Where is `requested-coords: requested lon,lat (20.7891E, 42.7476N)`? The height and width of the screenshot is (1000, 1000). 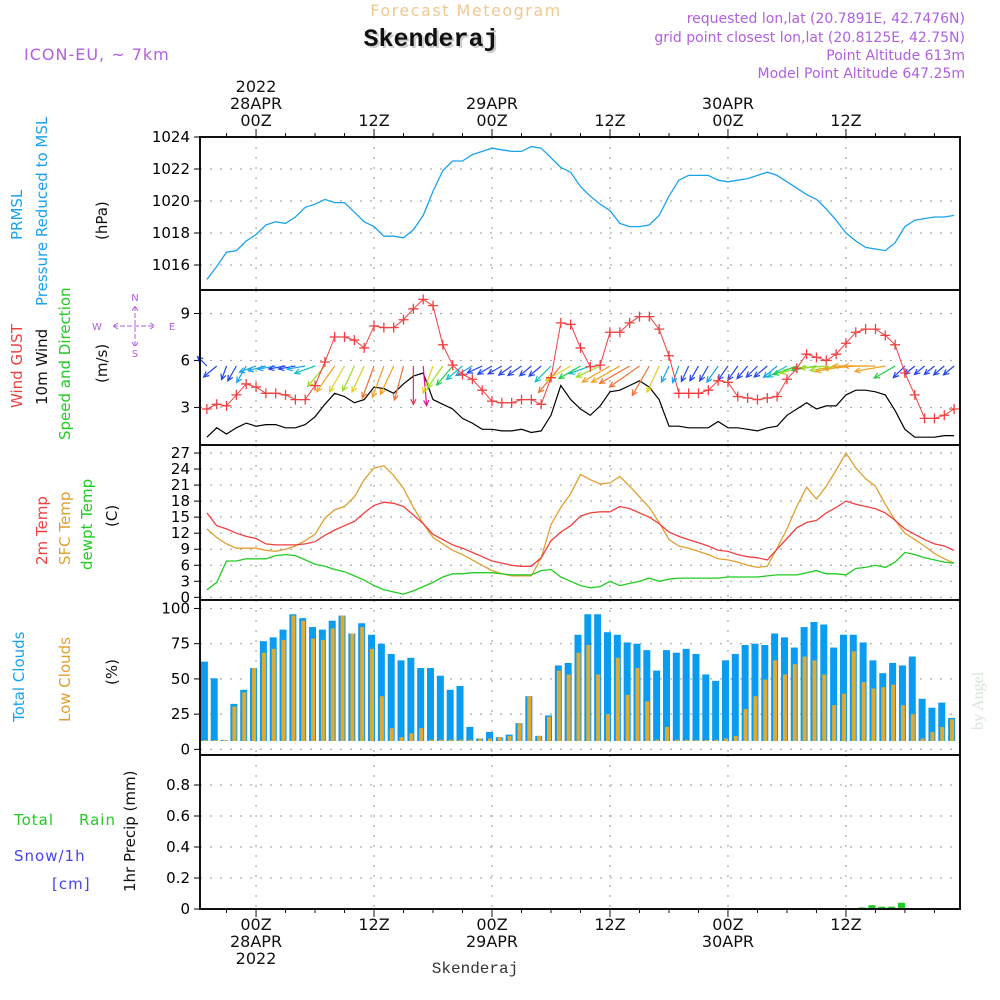
requested-coords: requested lon,lat (20.7891E, 42.7476N) is located at coordinates (826, 19).